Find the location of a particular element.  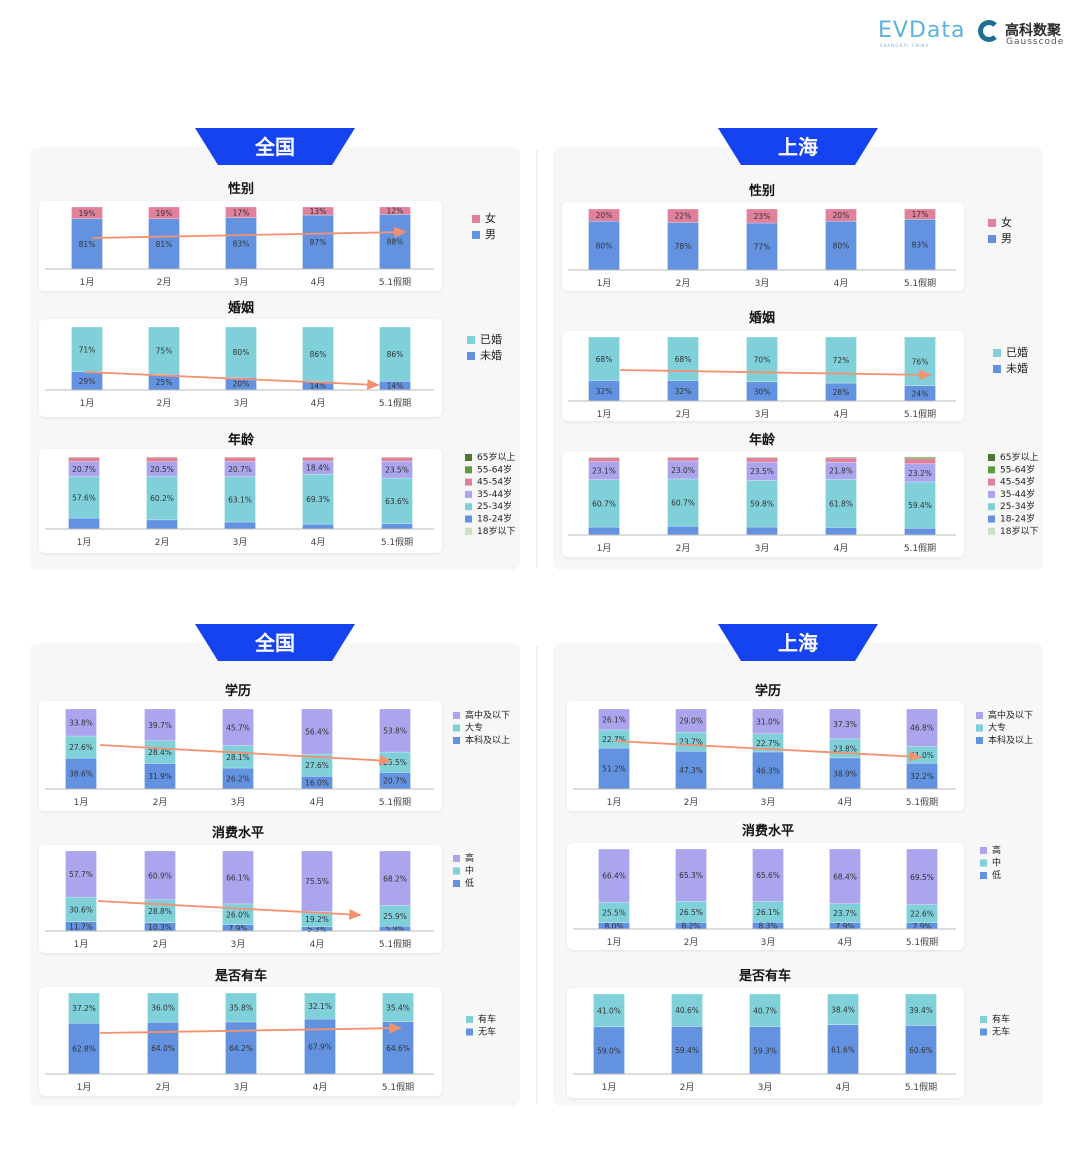

data-label: 59.8% is located at coordinates (762, 504).